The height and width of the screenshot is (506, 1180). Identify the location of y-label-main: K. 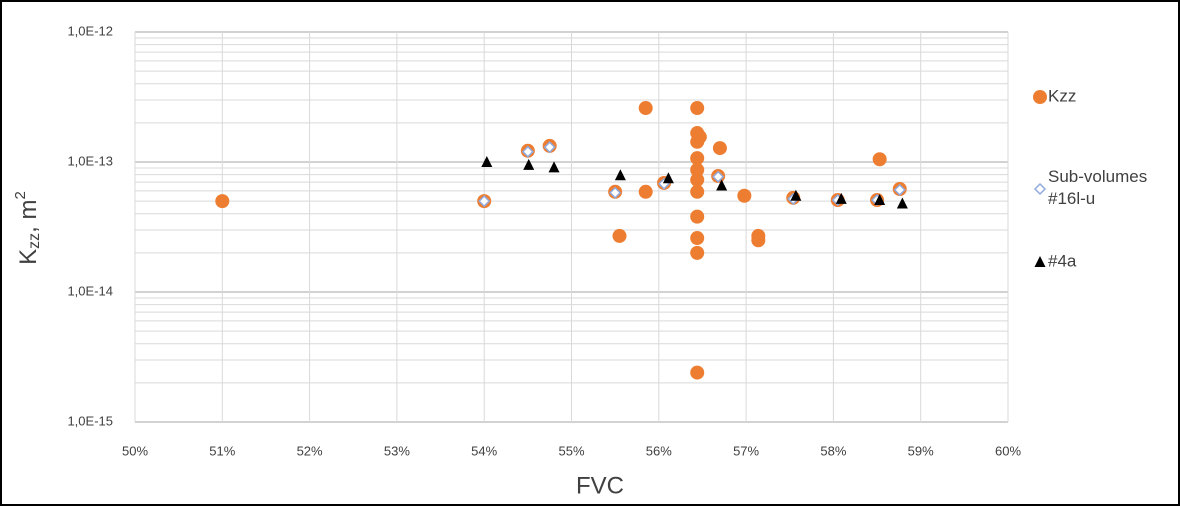
(28, 257).